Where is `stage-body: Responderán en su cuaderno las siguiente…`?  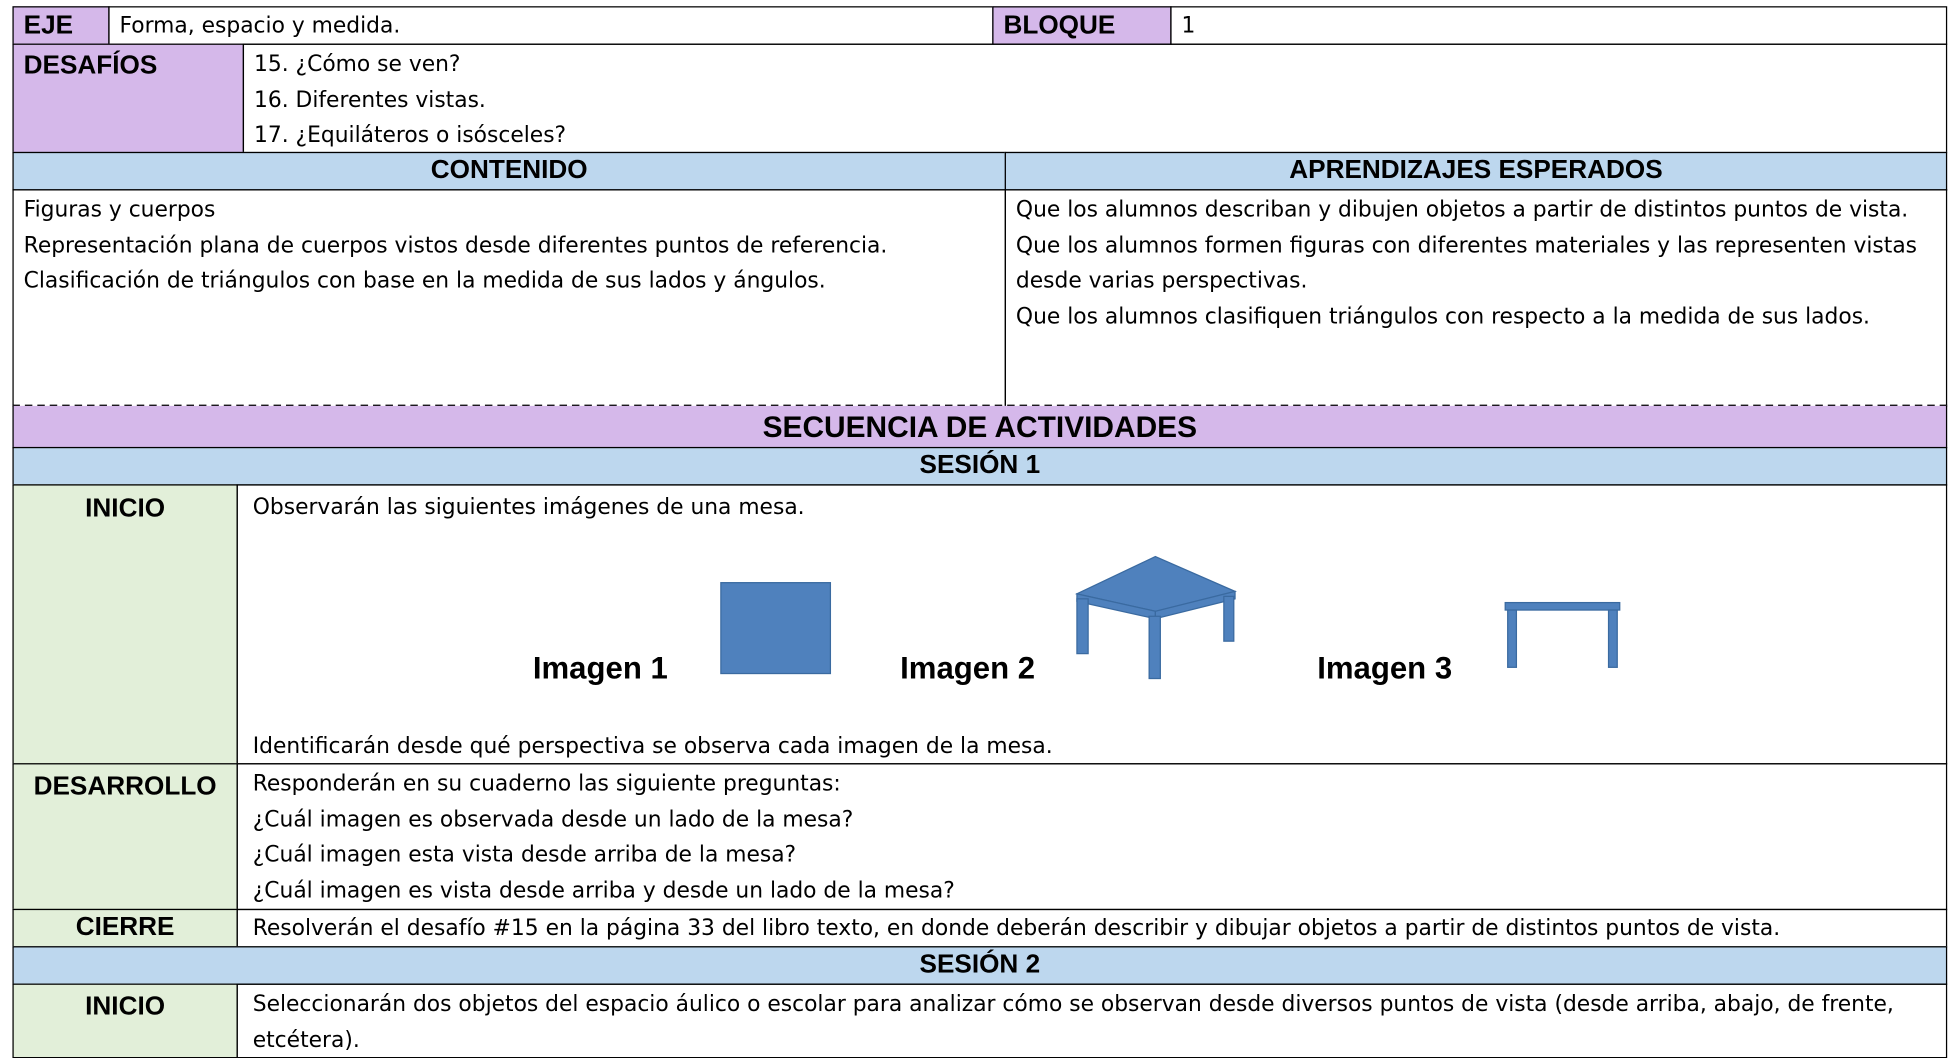
stage-body: Responderán en su cuaderno las siguiente… is located at coordinates (1092, 837).